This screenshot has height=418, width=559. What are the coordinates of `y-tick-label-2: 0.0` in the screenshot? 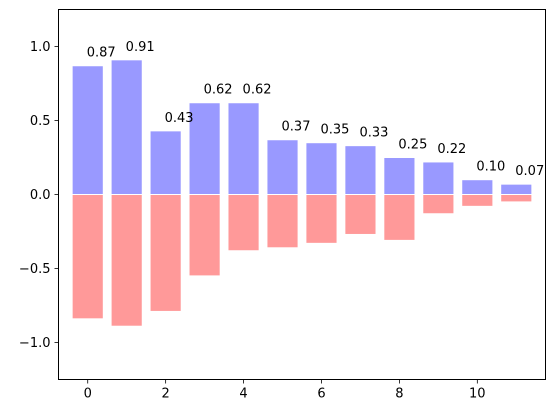 It's located at (40, 195).